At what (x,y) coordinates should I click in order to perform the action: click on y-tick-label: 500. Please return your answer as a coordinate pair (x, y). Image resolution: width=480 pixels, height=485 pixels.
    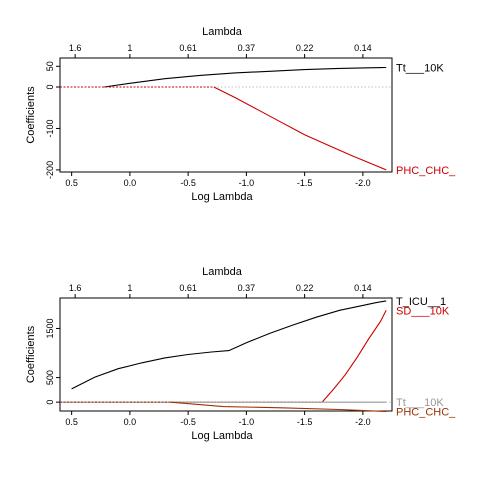
    Looking at the image, I should click on (50, 377).